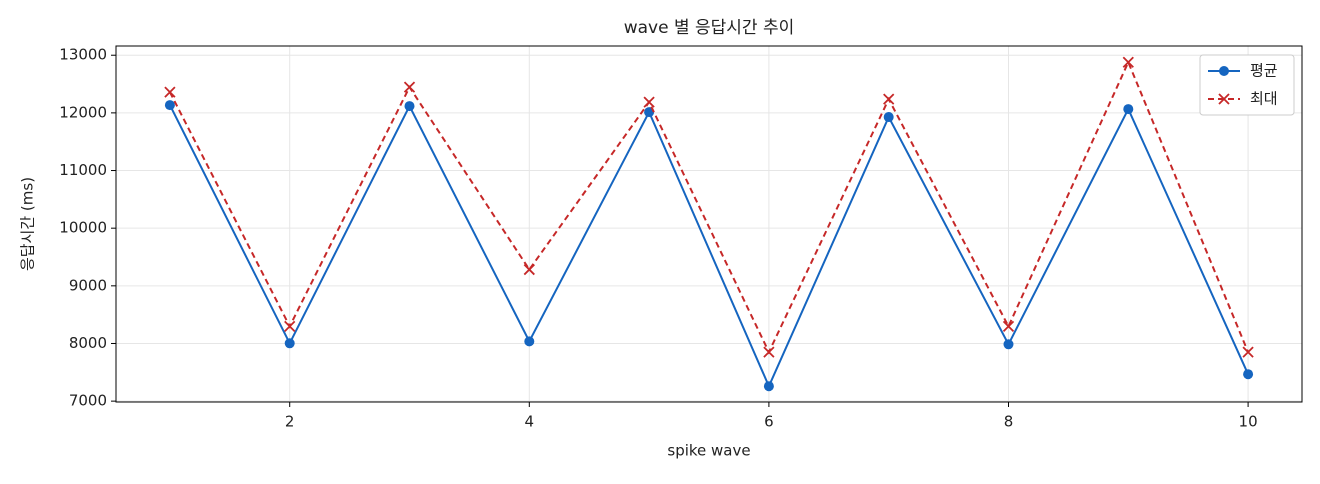 Image resolution: width=1320 pixels, height=484 pixels. Describe the element at coordinates (708, 451) in the screenshot. I see `x-axis-label: spike wave` at that location.